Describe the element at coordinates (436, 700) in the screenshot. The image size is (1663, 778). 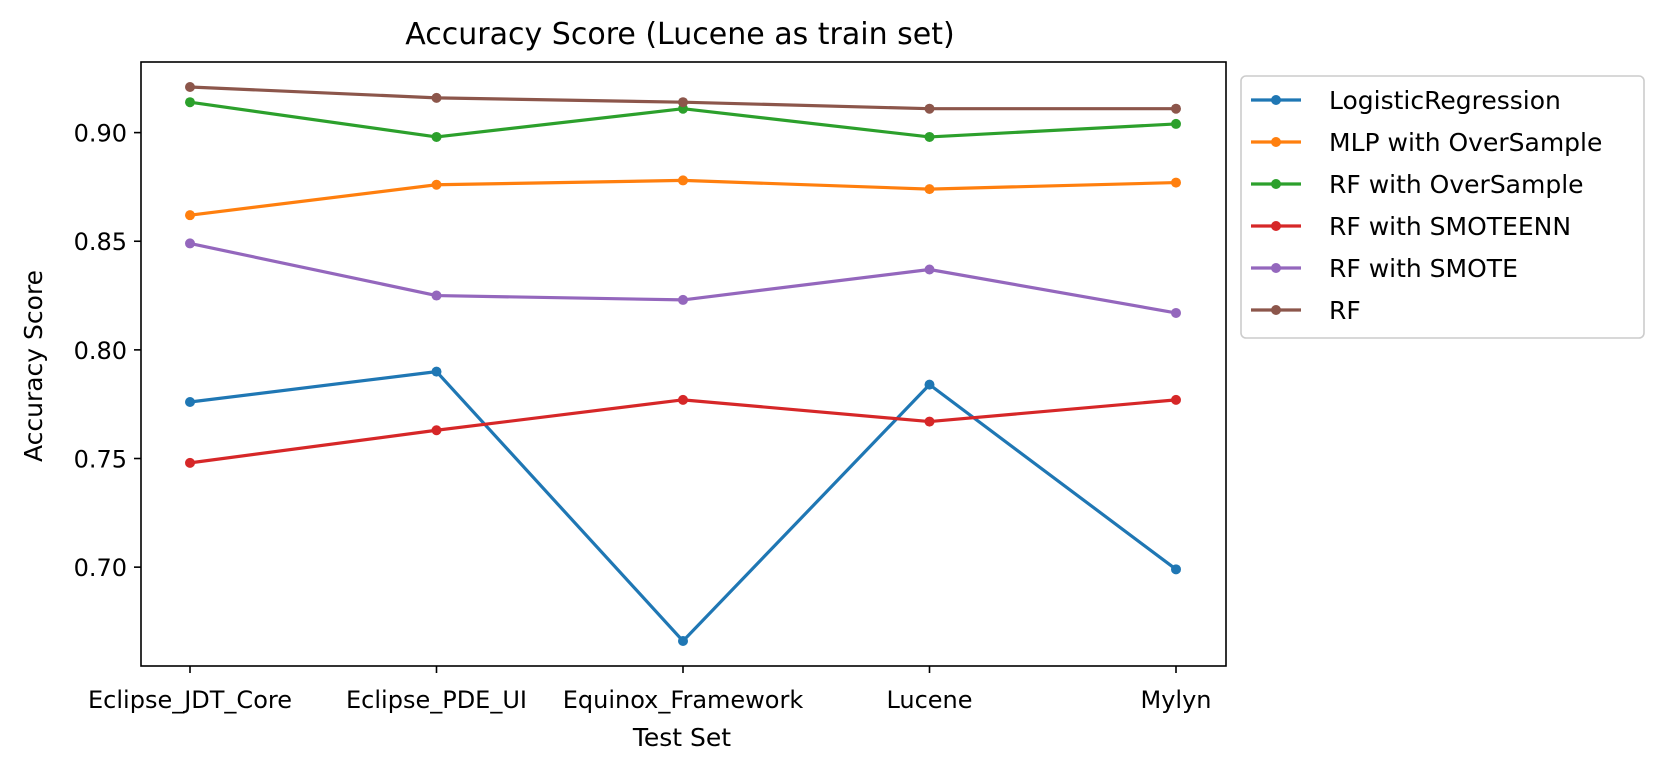
I see `x-tick-label: Eclipse_PDE_UI` at that location.